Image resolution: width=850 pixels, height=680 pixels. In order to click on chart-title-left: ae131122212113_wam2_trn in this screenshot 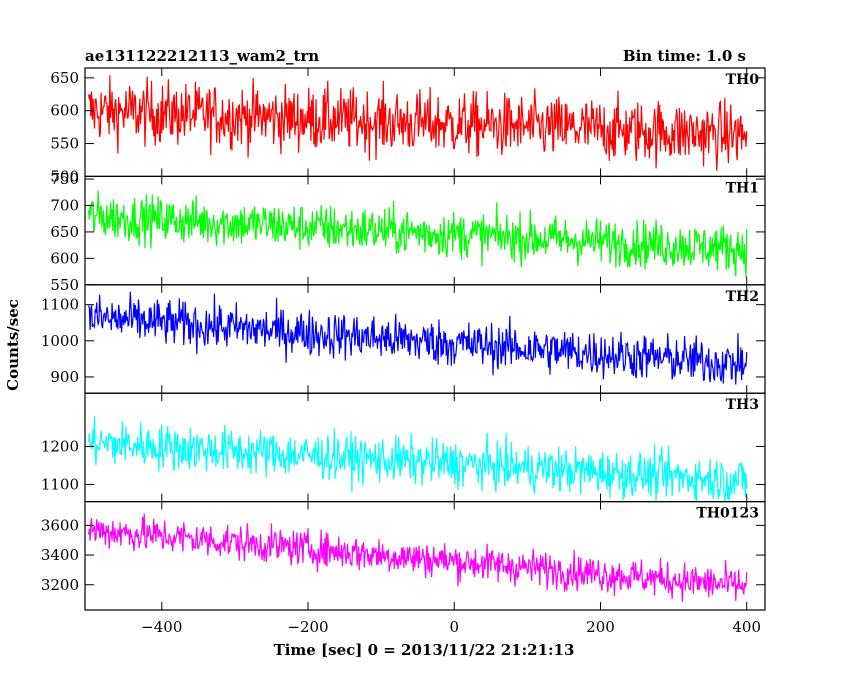, I will do `click(202, 56)`.